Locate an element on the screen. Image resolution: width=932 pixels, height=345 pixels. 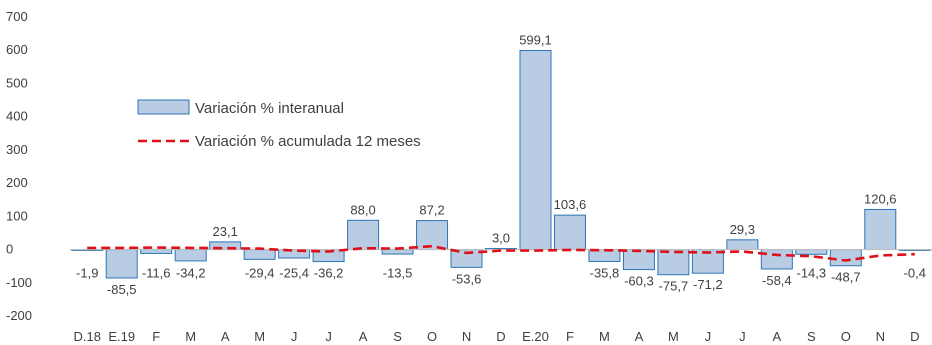
bar-value-label: -34,2 is located at coordinates (191, 273).